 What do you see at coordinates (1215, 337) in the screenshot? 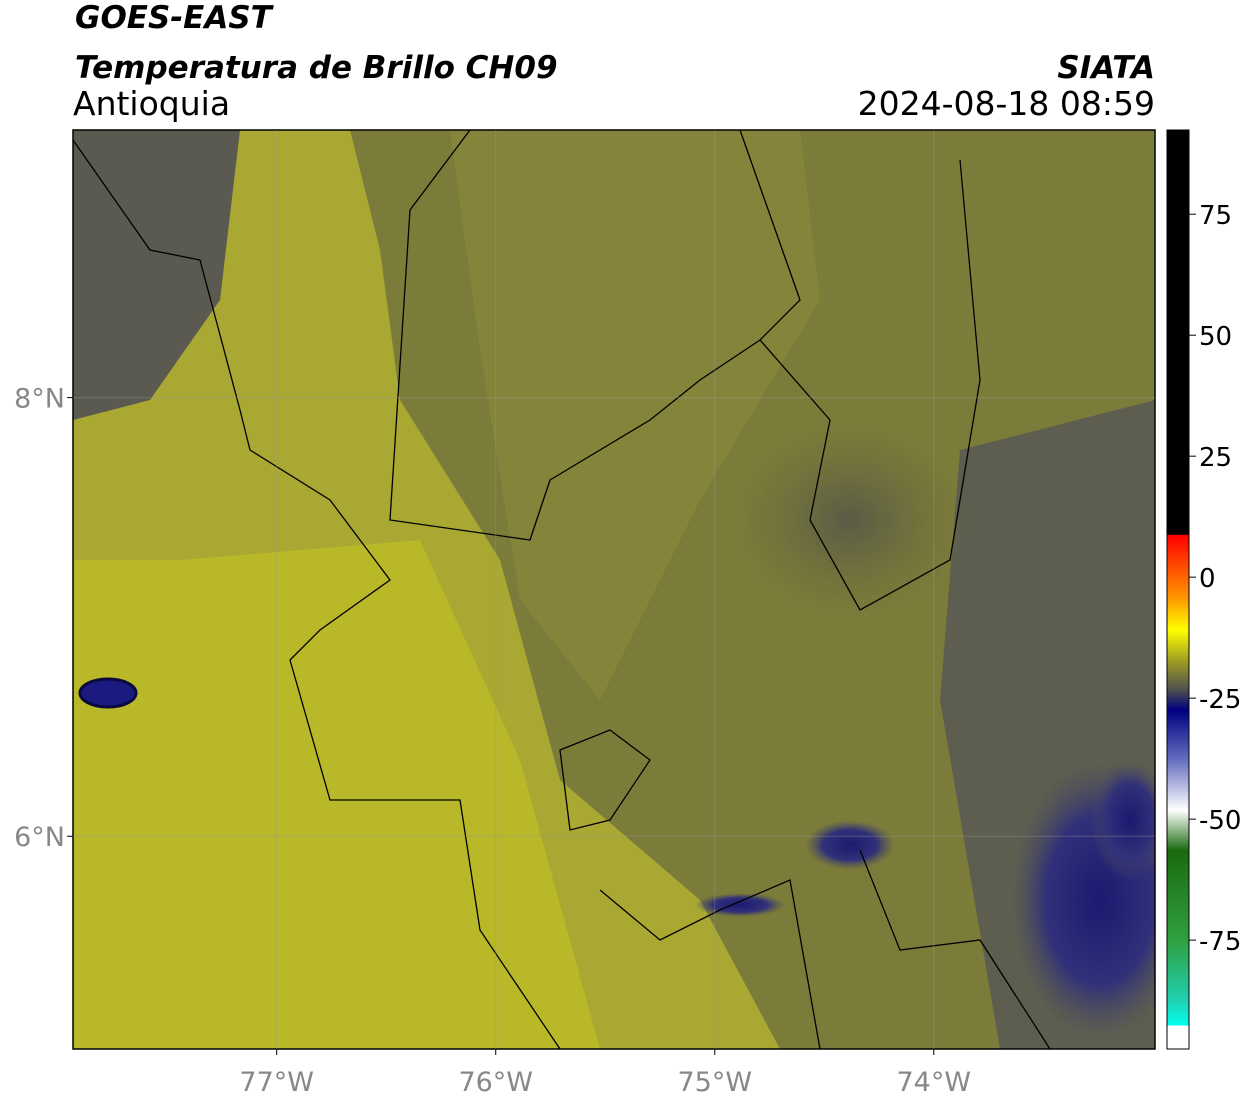
I see `colorbar-tick-label: 50` at bounding box center [1215, 337].